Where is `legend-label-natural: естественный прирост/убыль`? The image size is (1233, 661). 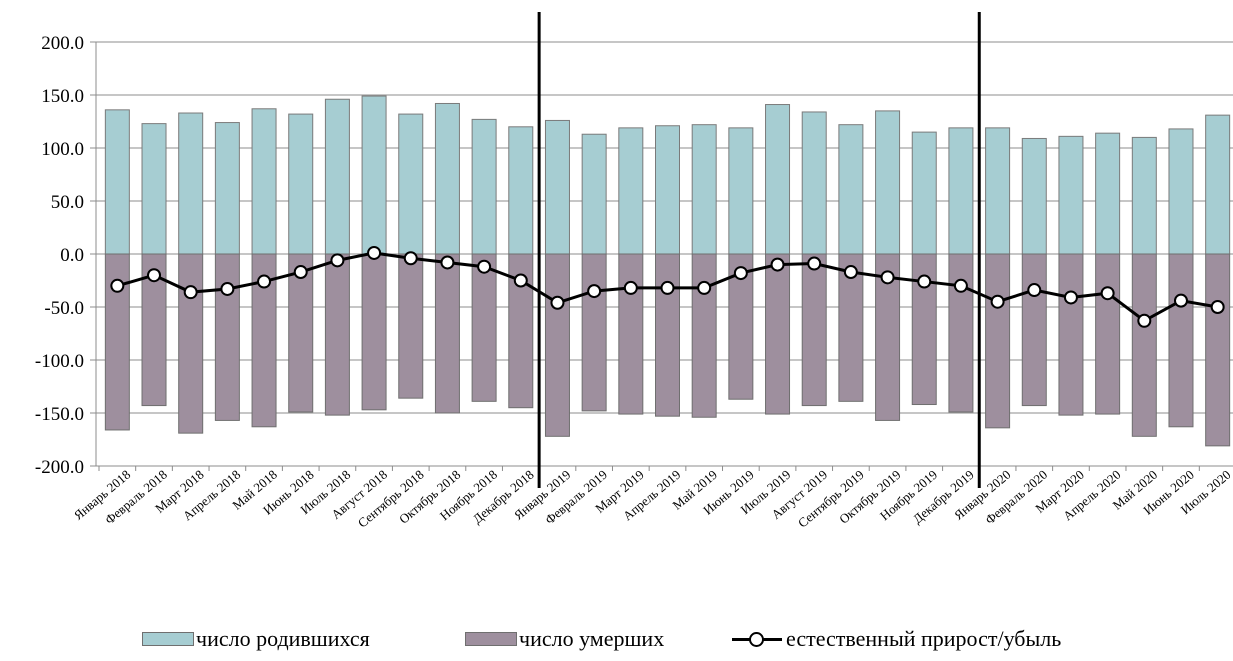 legend-label-natural: естественный прирост/убыль is located at coordinates (924, 638).